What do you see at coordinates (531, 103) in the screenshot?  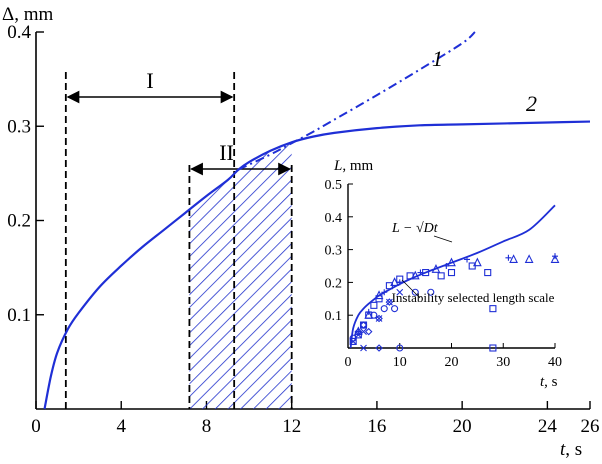 I see `curve-2-label: 2` at bounding box center [531, 103].